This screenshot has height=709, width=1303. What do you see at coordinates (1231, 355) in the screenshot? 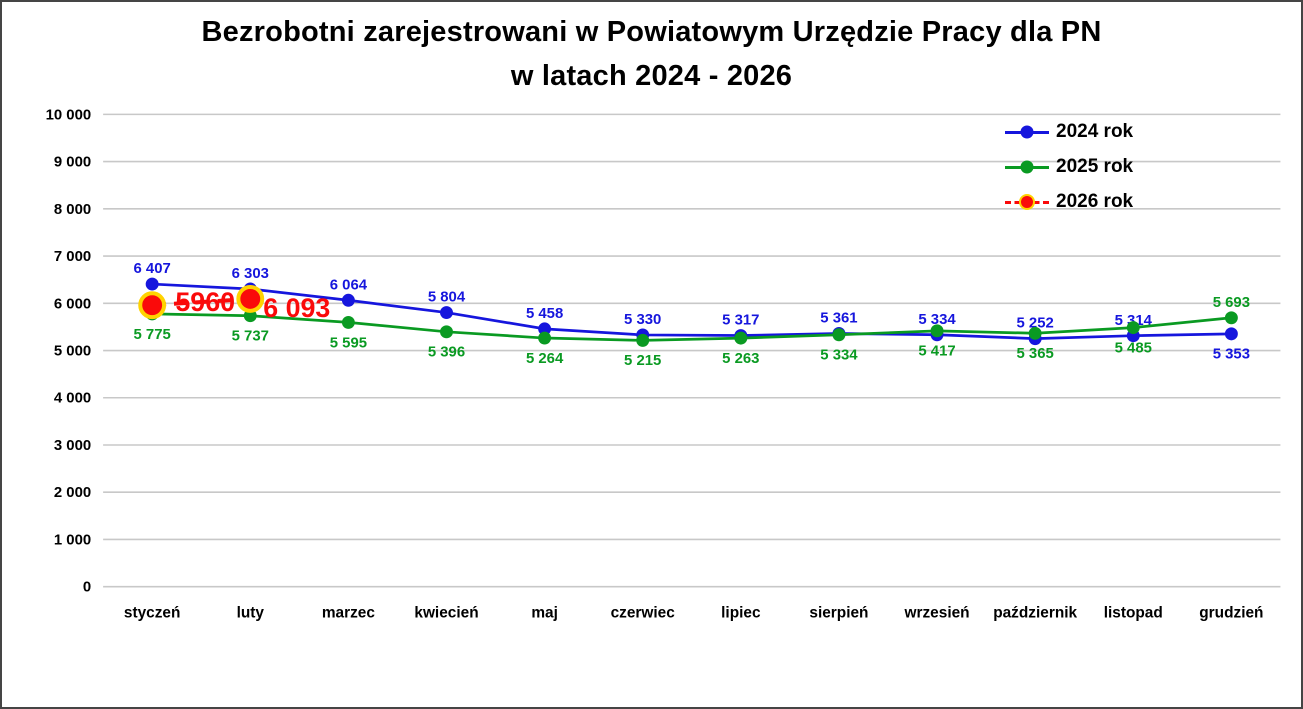
I see `data-label: 5 353` at bounding box center [1231, 355].